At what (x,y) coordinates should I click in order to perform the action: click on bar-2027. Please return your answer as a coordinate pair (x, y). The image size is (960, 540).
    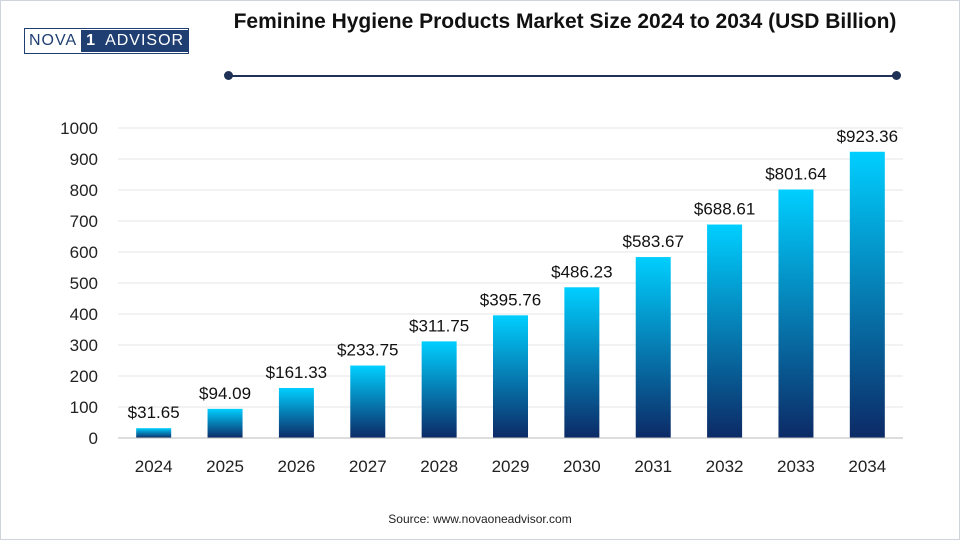
    Looking at the image, I should click on (368, 401).